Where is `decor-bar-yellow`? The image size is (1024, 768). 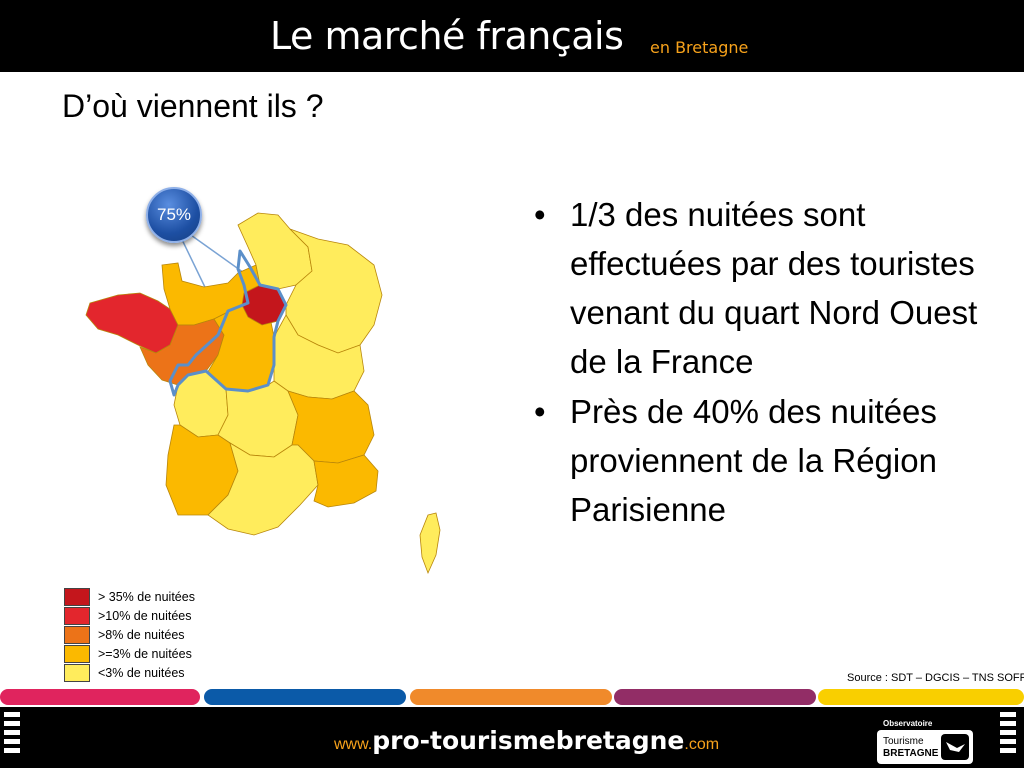
decor-bar-yellow is located at coordinates (921, 697).